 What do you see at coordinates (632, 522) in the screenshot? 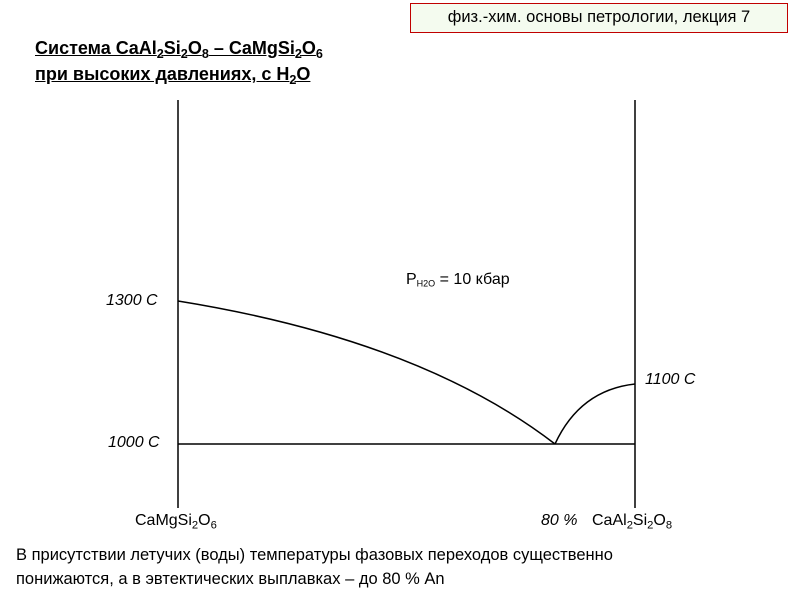
I see `component-label: CaAl2Si2O8` at bounding box center [632, 522].